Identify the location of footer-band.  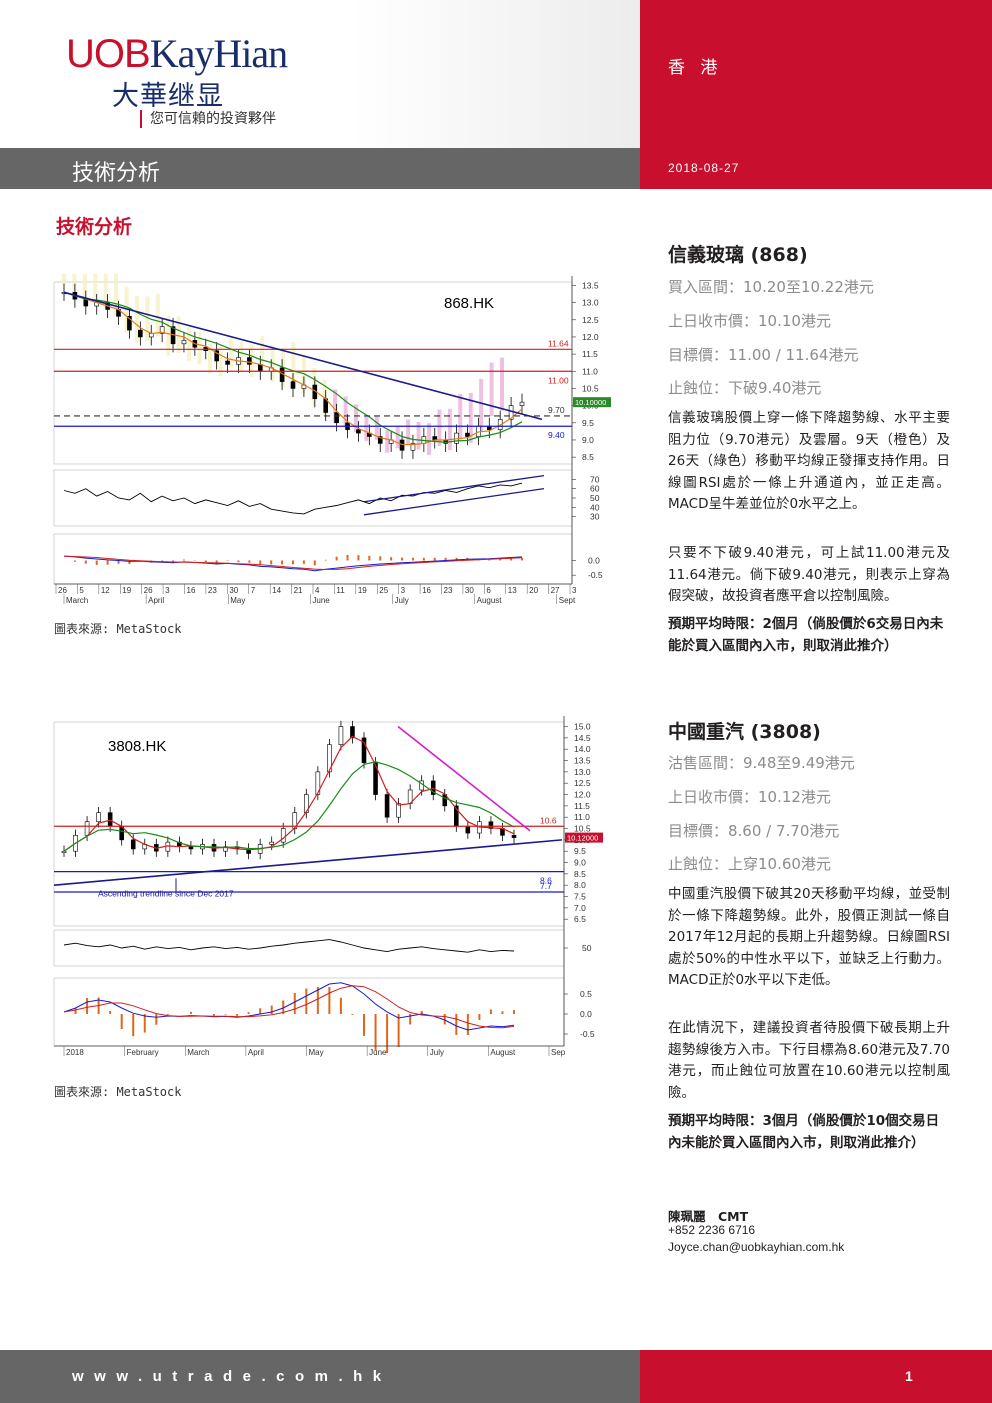
(320, 1376).